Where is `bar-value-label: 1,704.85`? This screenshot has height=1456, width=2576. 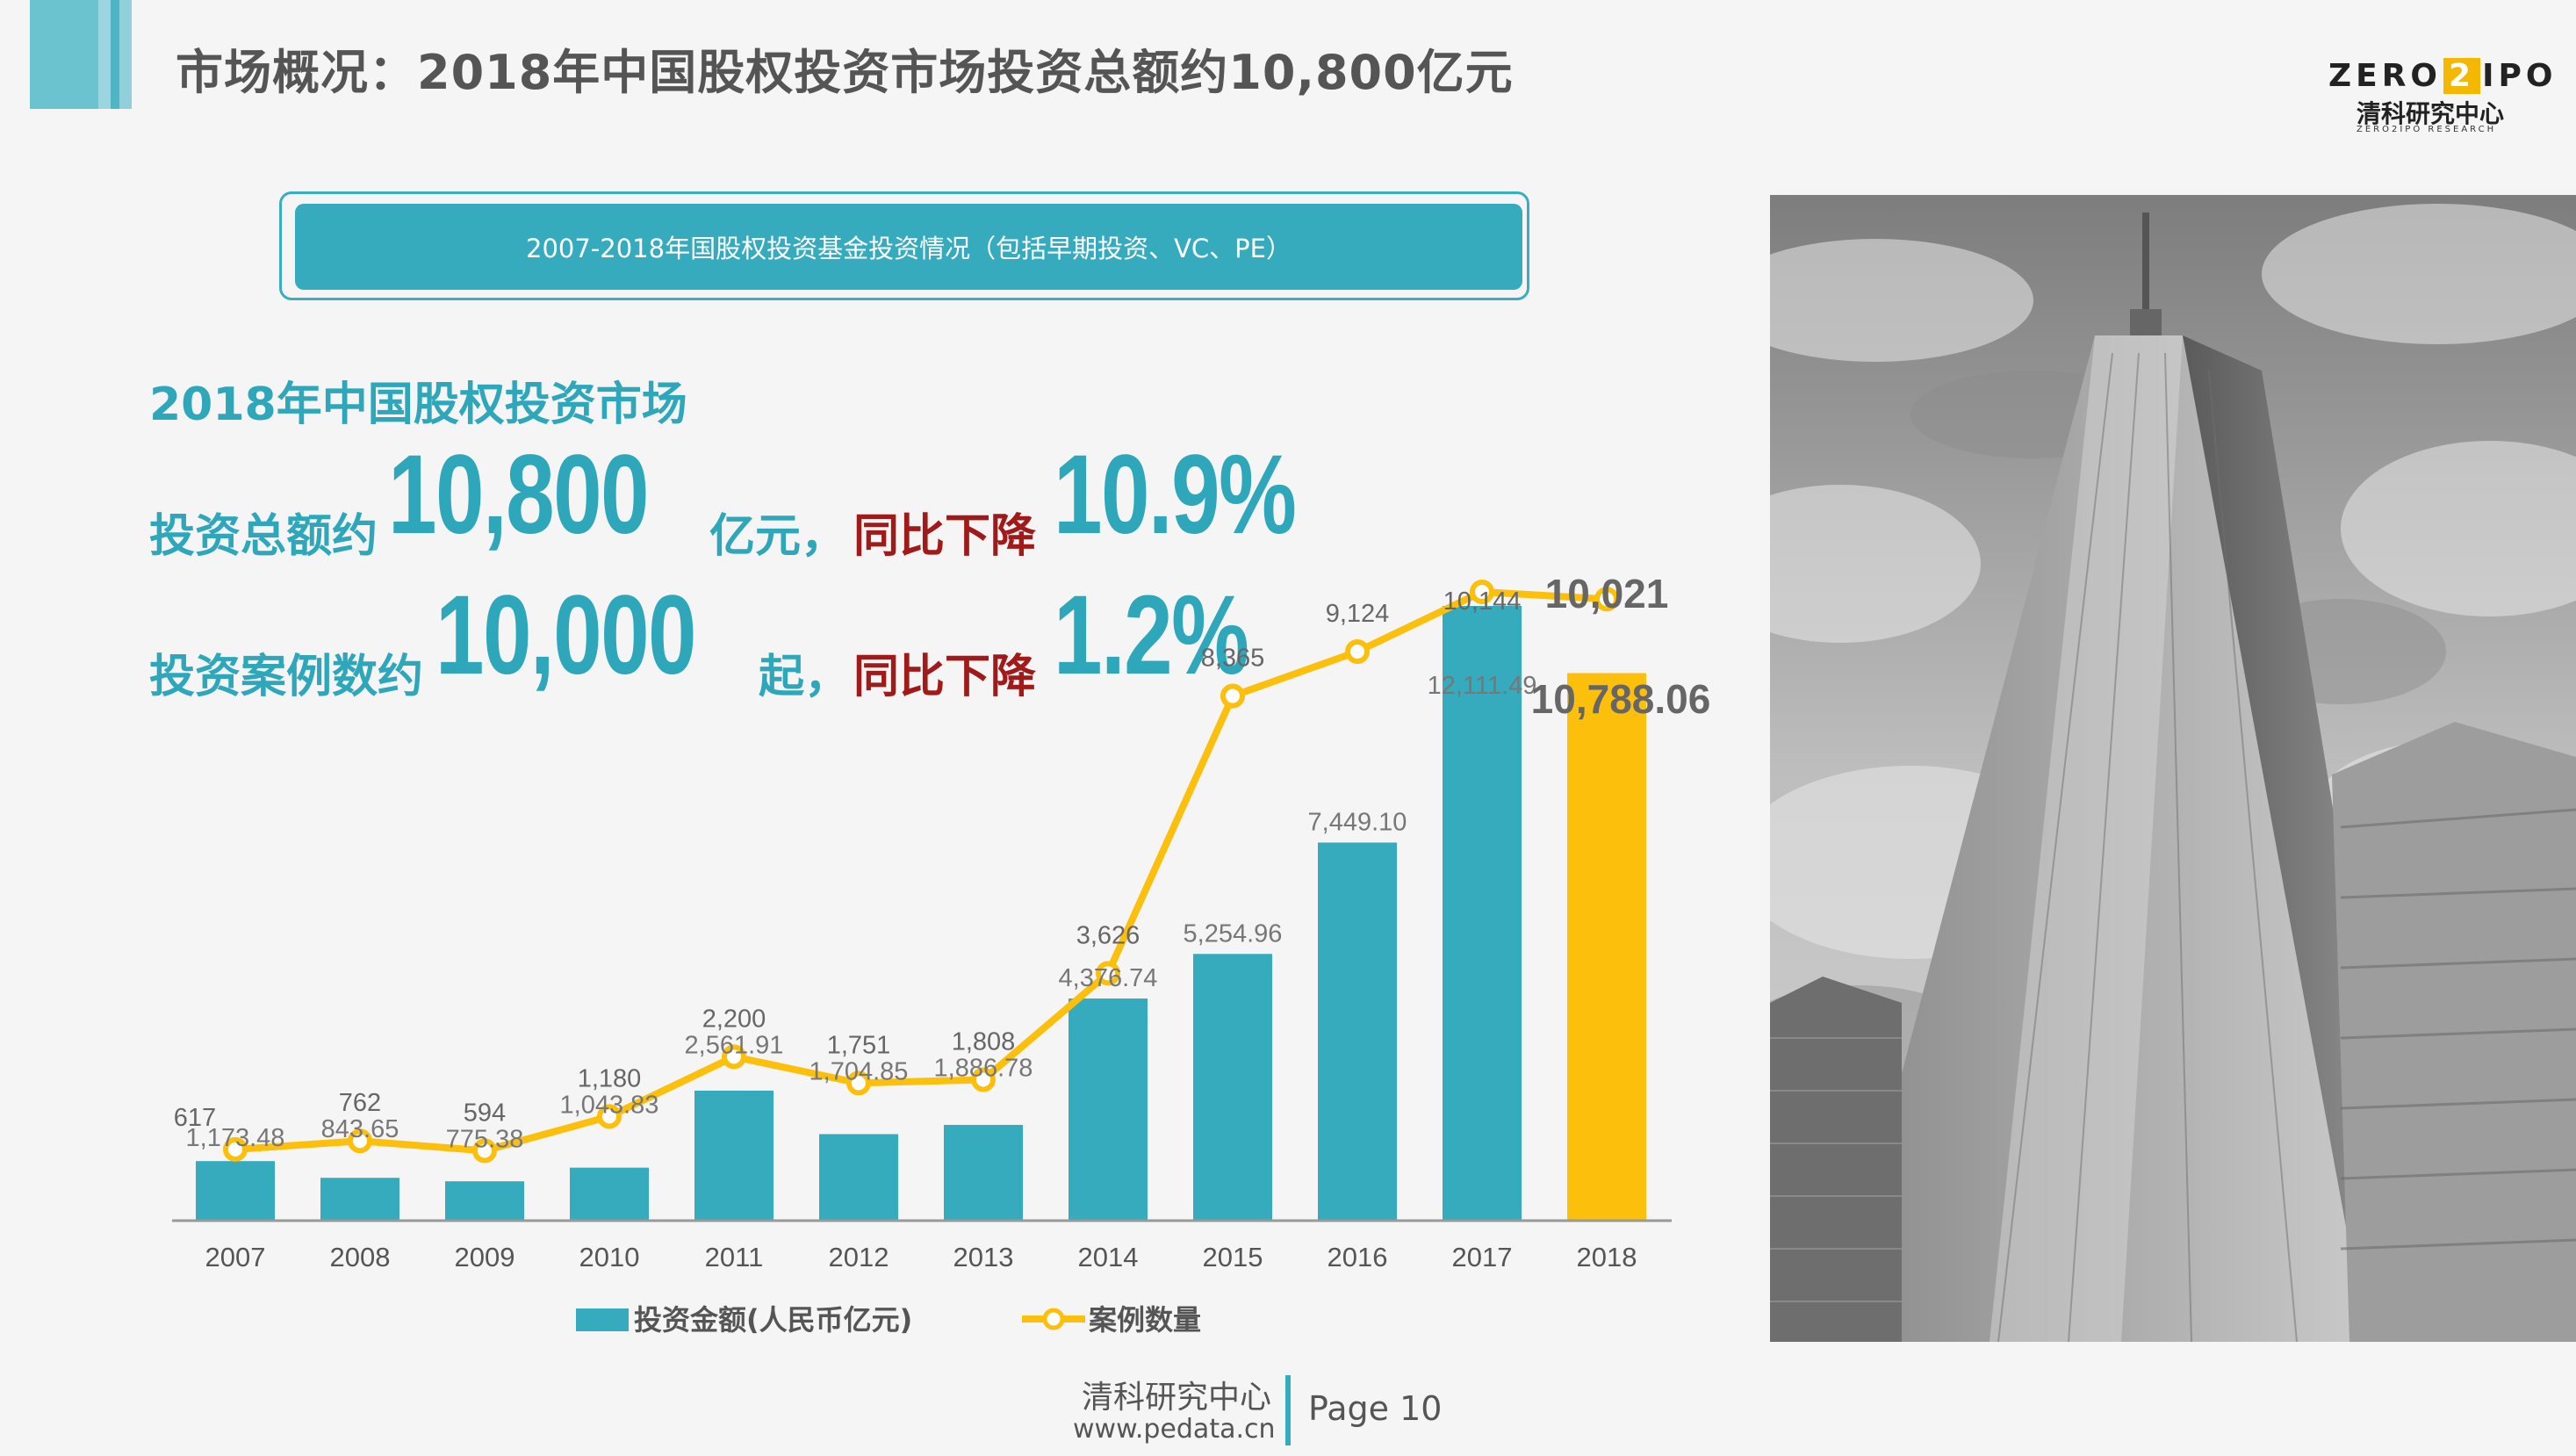 bar-value-label: 1,704.85 is located at coordinates (859, 1071).